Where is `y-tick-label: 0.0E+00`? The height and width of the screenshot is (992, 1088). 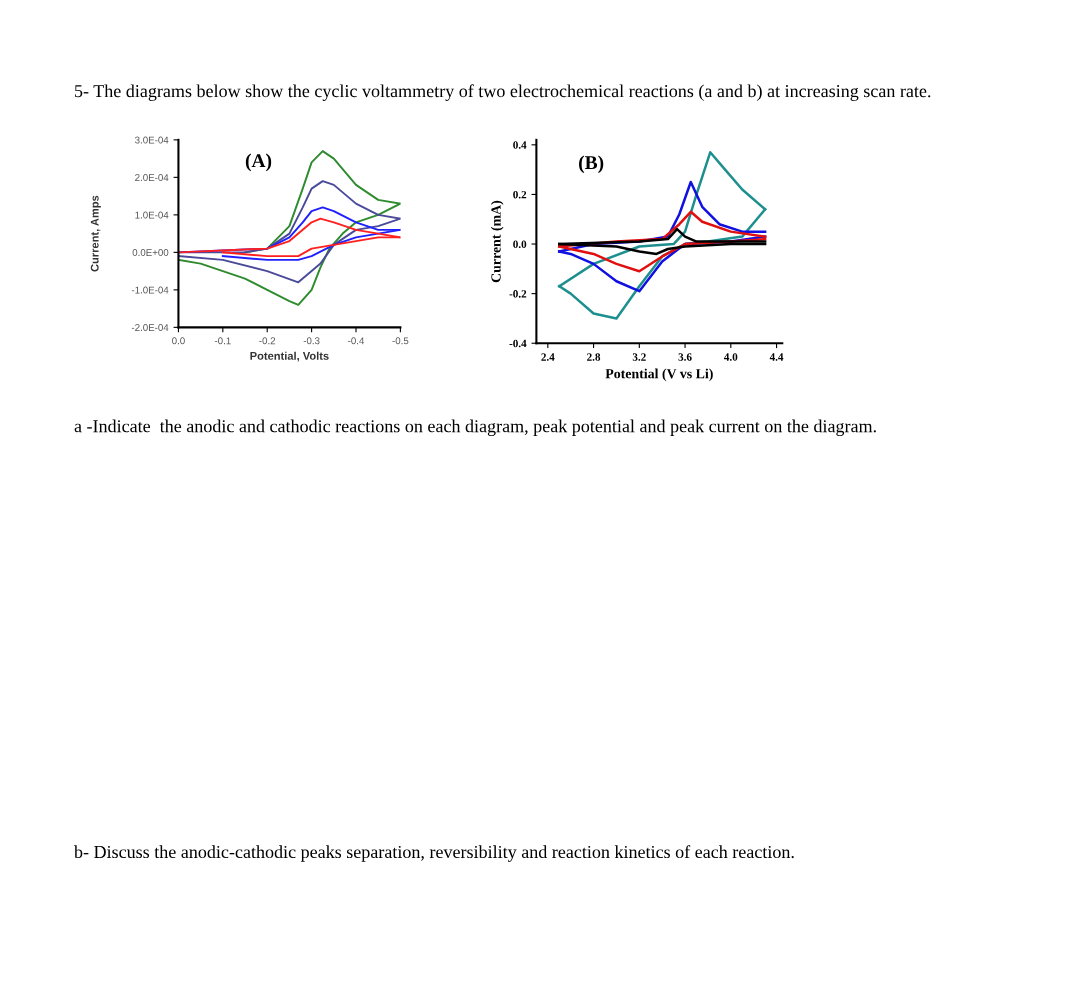 y-tick-label: 0.0E+00 is located at coordinates (150, 252).